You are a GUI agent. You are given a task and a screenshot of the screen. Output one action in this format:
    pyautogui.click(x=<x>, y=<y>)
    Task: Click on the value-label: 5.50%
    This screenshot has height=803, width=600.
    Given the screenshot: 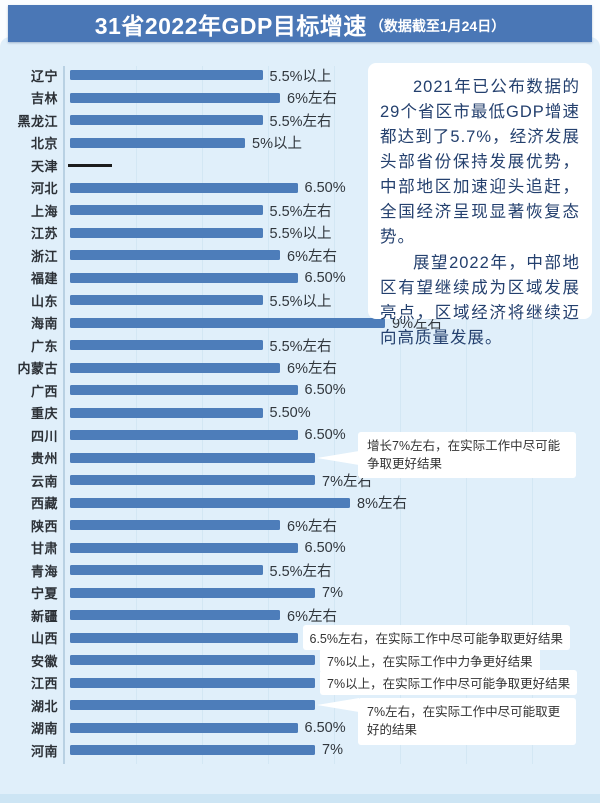 What is the action you would take?
    pyautogui.click(x=290, y=412)
    